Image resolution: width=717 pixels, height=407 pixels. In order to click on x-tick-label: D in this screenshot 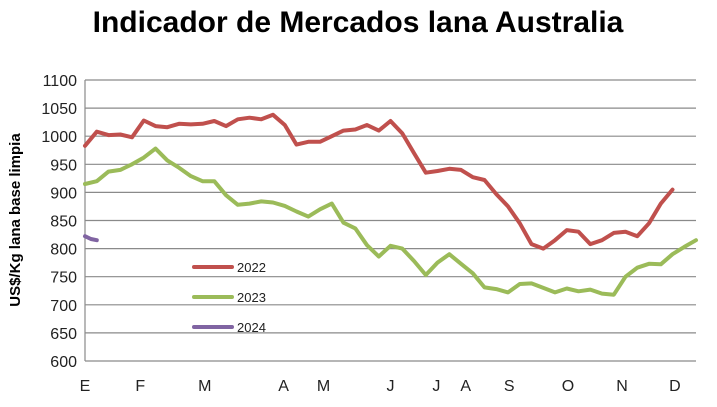, I will do `click(675, 386)`.